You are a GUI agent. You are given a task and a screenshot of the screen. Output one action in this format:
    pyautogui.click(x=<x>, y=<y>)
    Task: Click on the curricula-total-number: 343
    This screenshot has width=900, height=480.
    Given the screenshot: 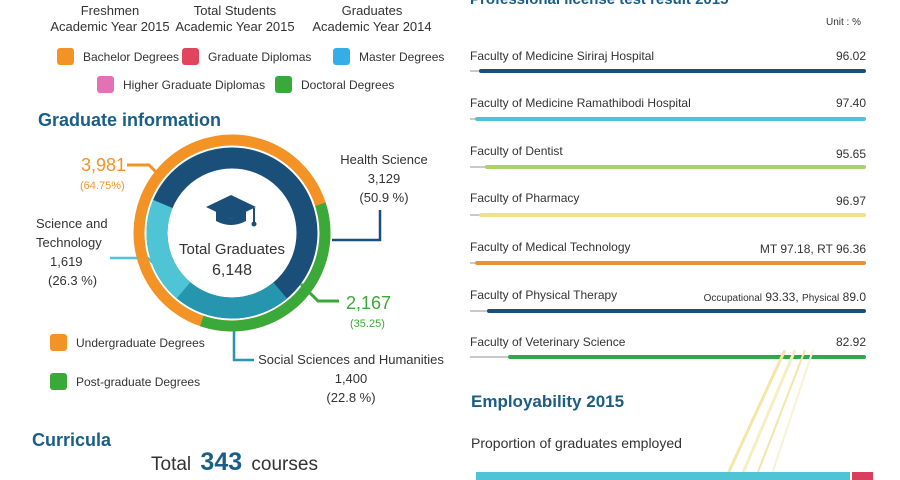 What is the action you would take?
    pyautogui.click(x=221, y=462)
    